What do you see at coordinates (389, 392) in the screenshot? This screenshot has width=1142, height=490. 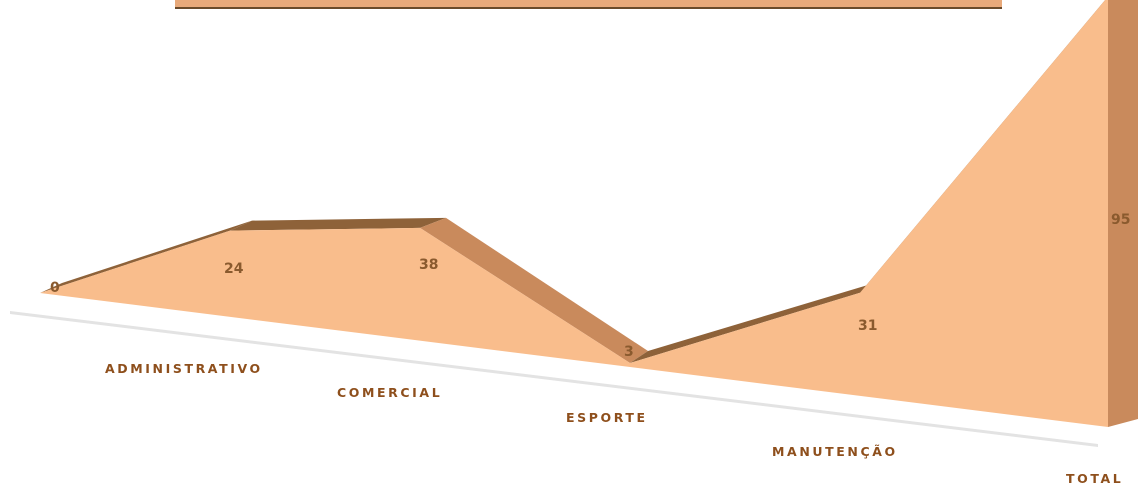 I see `category-label-comercial: COMERCIAL` at bounding box center [389, 392].